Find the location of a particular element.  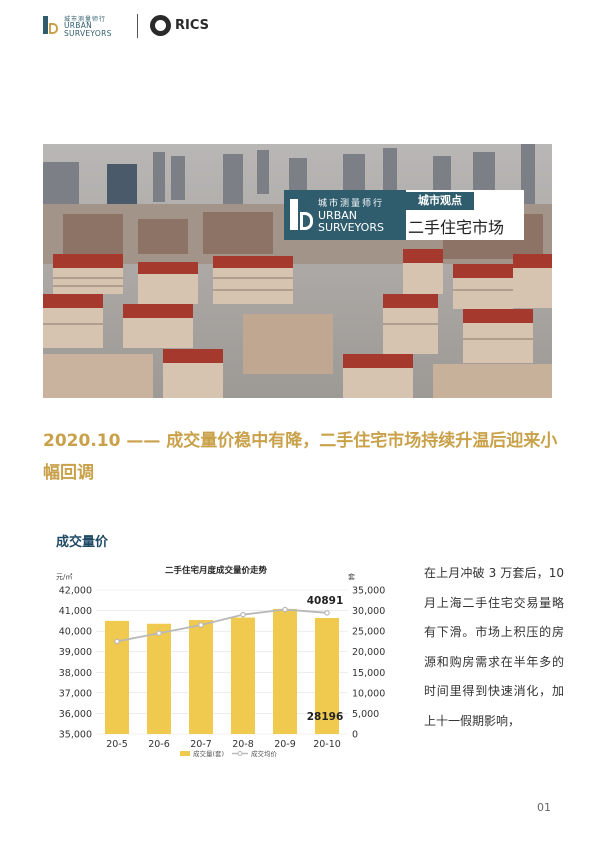

right-tick-label: 20,000 is located at coordinates (368, 652).